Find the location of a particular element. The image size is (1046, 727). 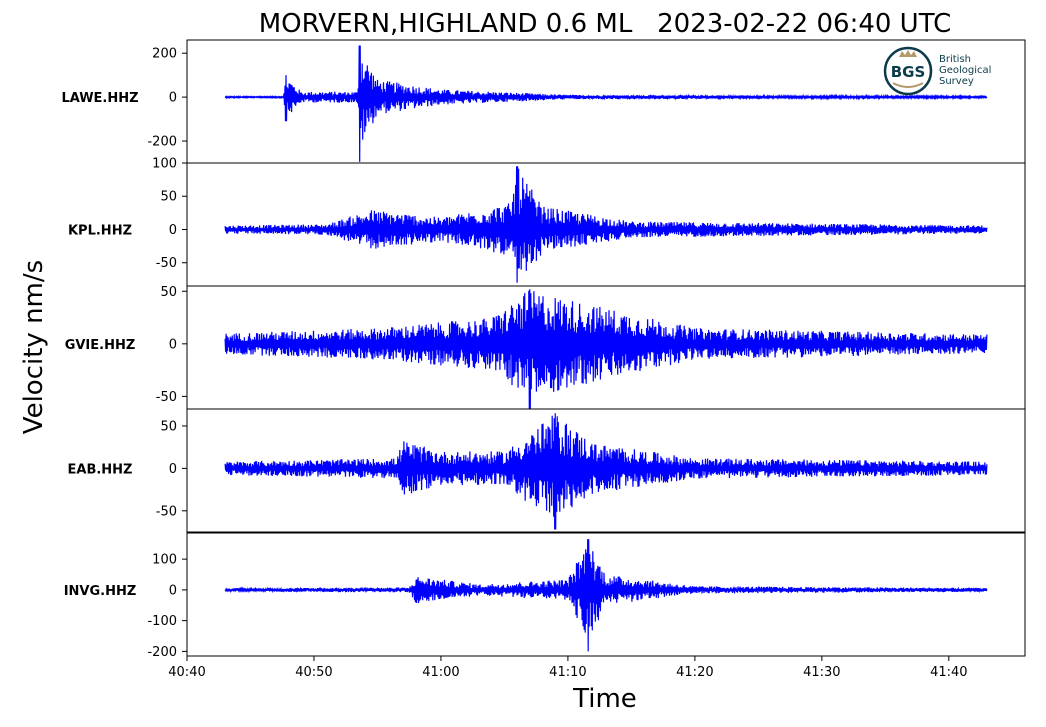

x-axis-label: Time is located at coordinates (604, 699).